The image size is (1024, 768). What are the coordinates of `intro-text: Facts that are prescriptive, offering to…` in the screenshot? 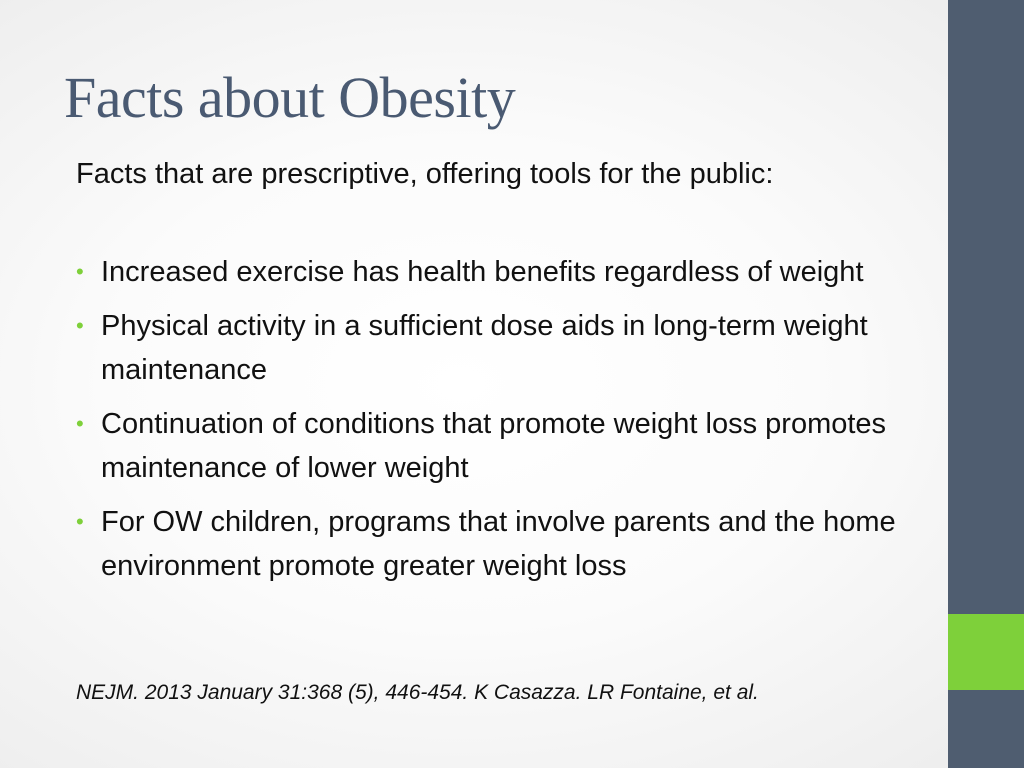 It's located at (425, 174).